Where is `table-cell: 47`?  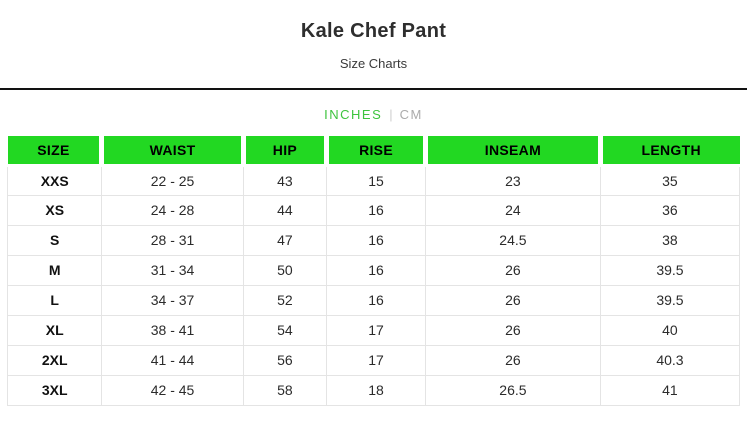 table-cell: 47 is located at coordinates (285, 240).